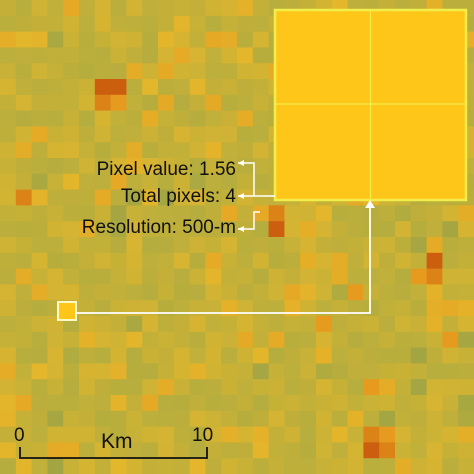 This screenshot has height=474, width=474. What do you see at coordinates (249, 220) in the screenshot?
I see `resolution-connector` at bounding box center [249, 220].